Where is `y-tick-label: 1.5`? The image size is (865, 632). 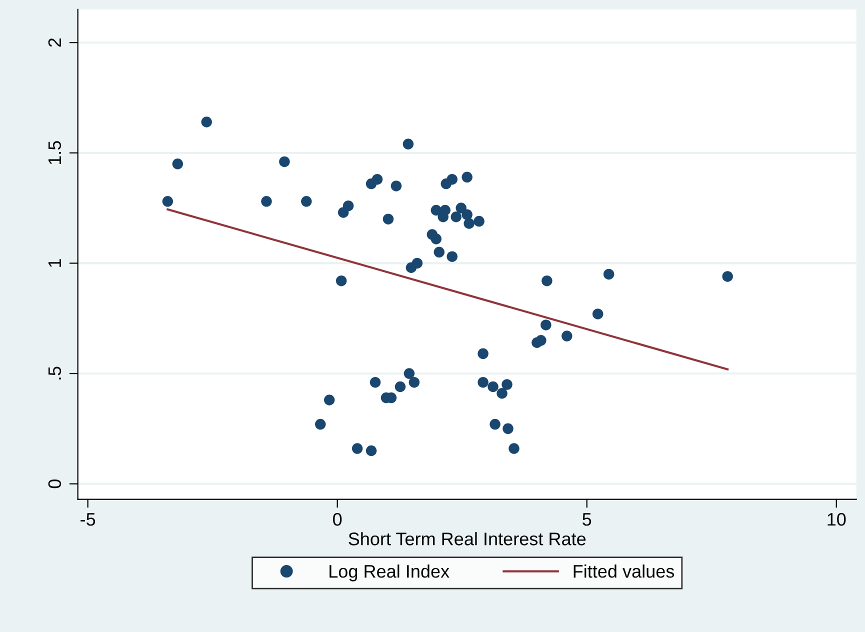 y-tick-label: 1.5 is located at coordinates (55, 152).